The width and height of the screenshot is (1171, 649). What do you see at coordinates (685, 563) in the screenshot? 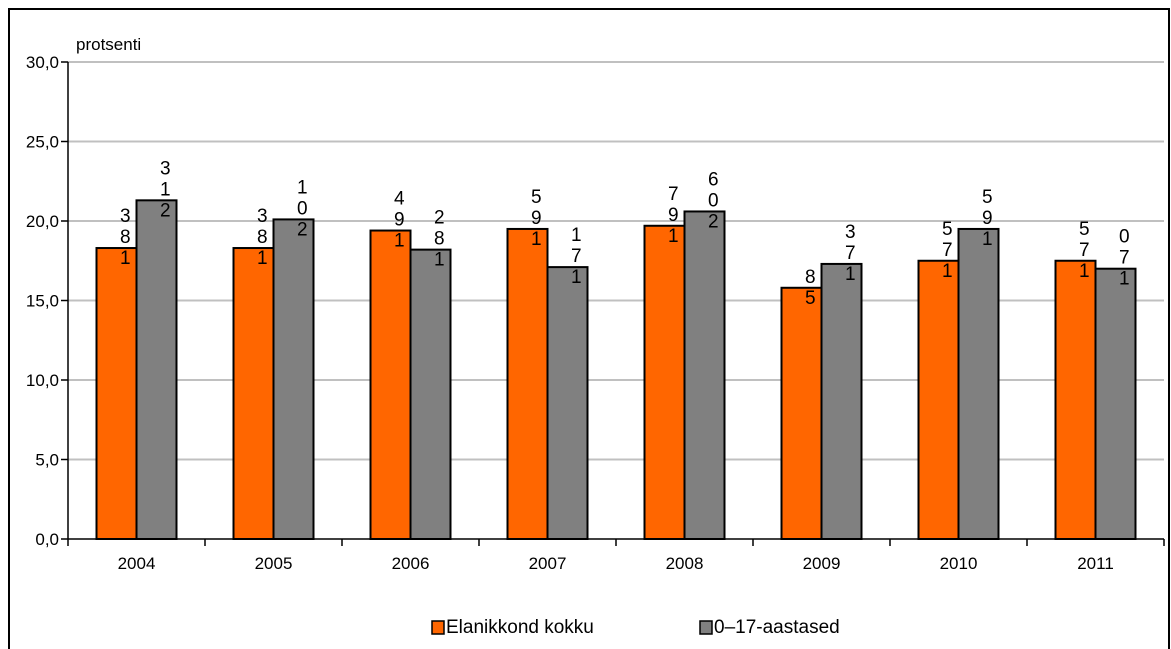
I see `x-tick-label: 2008` at bounding box center [685, 563].